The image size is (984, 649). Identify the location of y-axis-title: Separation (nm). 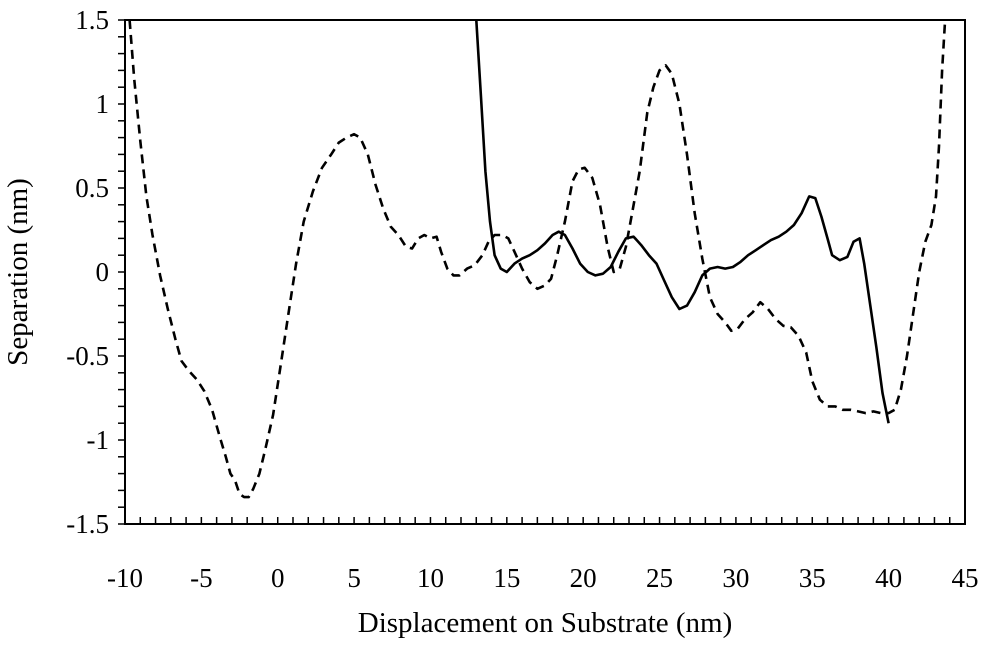
(18, 272).